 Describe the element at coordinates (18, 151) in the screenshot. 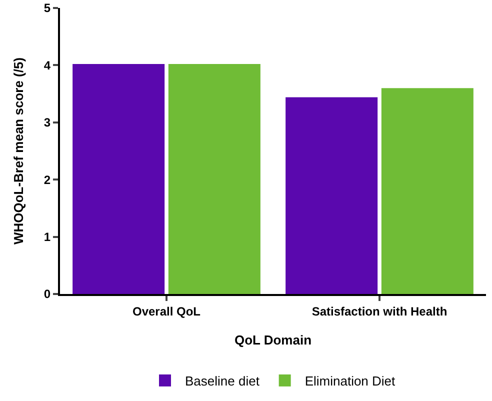

I see `y-axis-title: WHOQoL-Bref mean score (/5)` at that location.